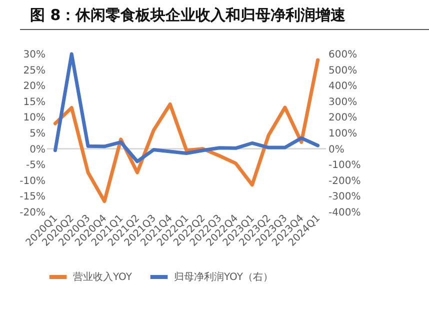 This screenshot has width=429, height=321. What do you see at coordinates (343, 134) in the screenshot?
I see `y2-tick-label: 100%` at bounding box center [343, 134].